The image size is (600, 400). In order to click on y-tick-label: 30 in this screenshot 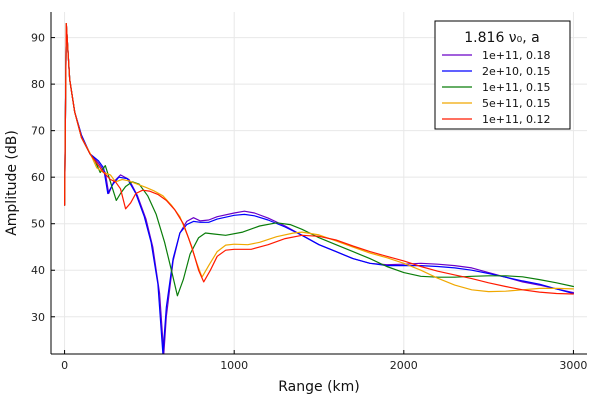, I will do `click(38, 317)`.